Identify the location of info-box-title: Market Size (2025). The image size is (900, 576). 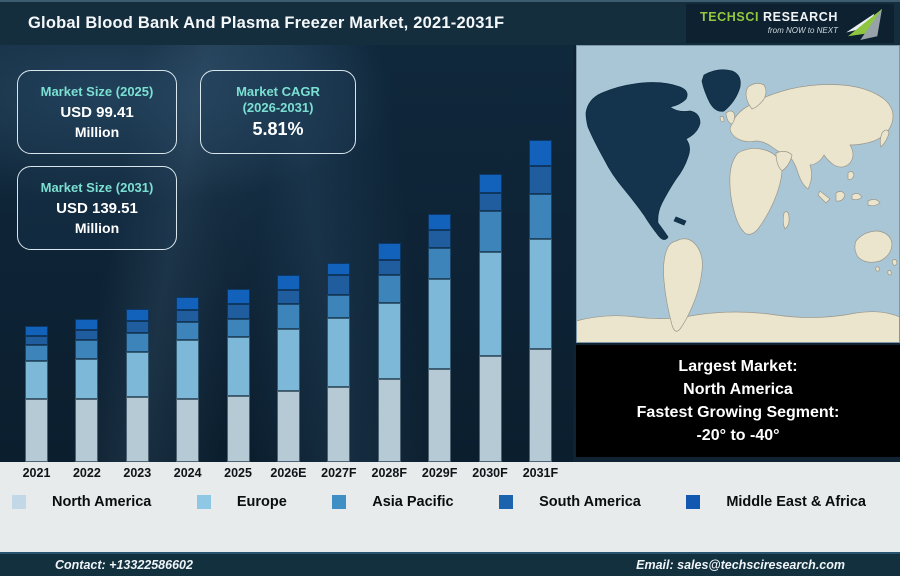
(97, 92).